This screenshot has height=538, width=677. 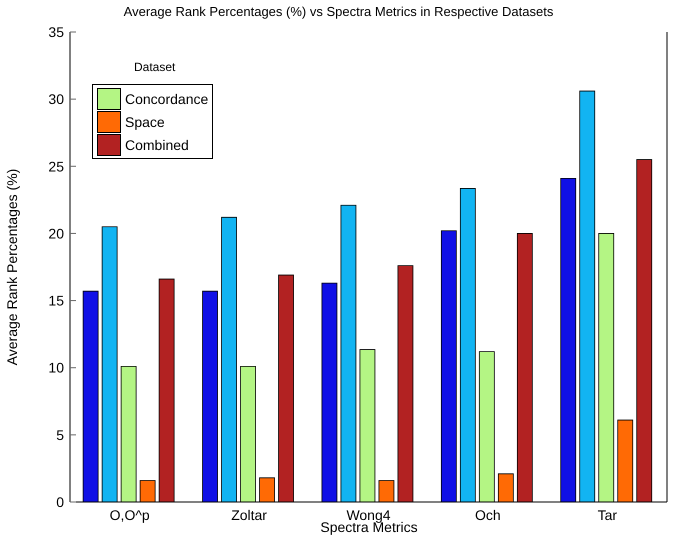 What do you see at coordinates (249, 514) in the screenshot?
I see `x-tick-label: Zoltar` at bounding box center [249, 514].